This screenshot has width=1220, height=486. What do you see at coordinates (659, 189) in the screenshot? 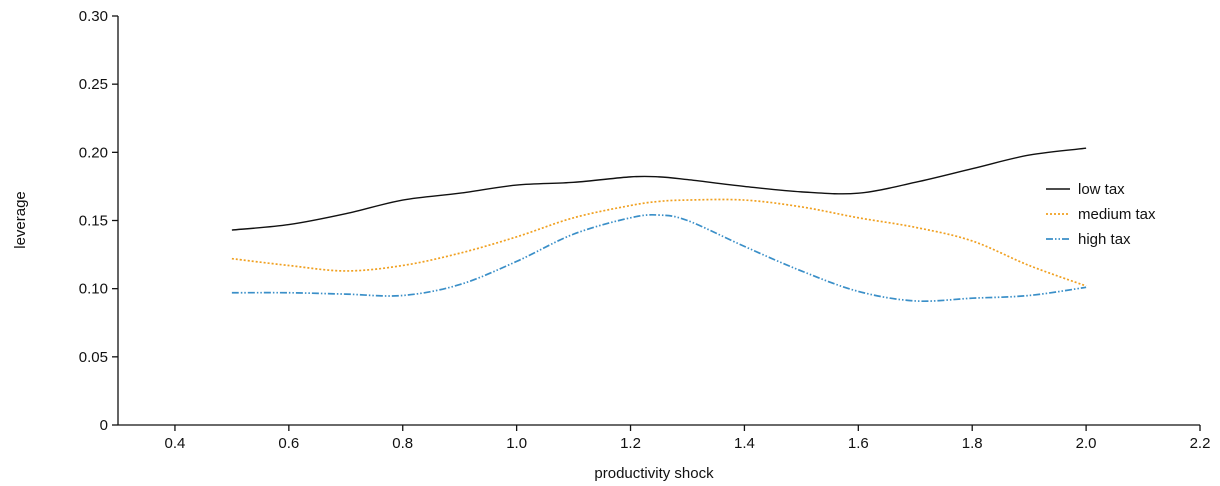
I see `series-line-low-tax` at bounding box center [659, 189].